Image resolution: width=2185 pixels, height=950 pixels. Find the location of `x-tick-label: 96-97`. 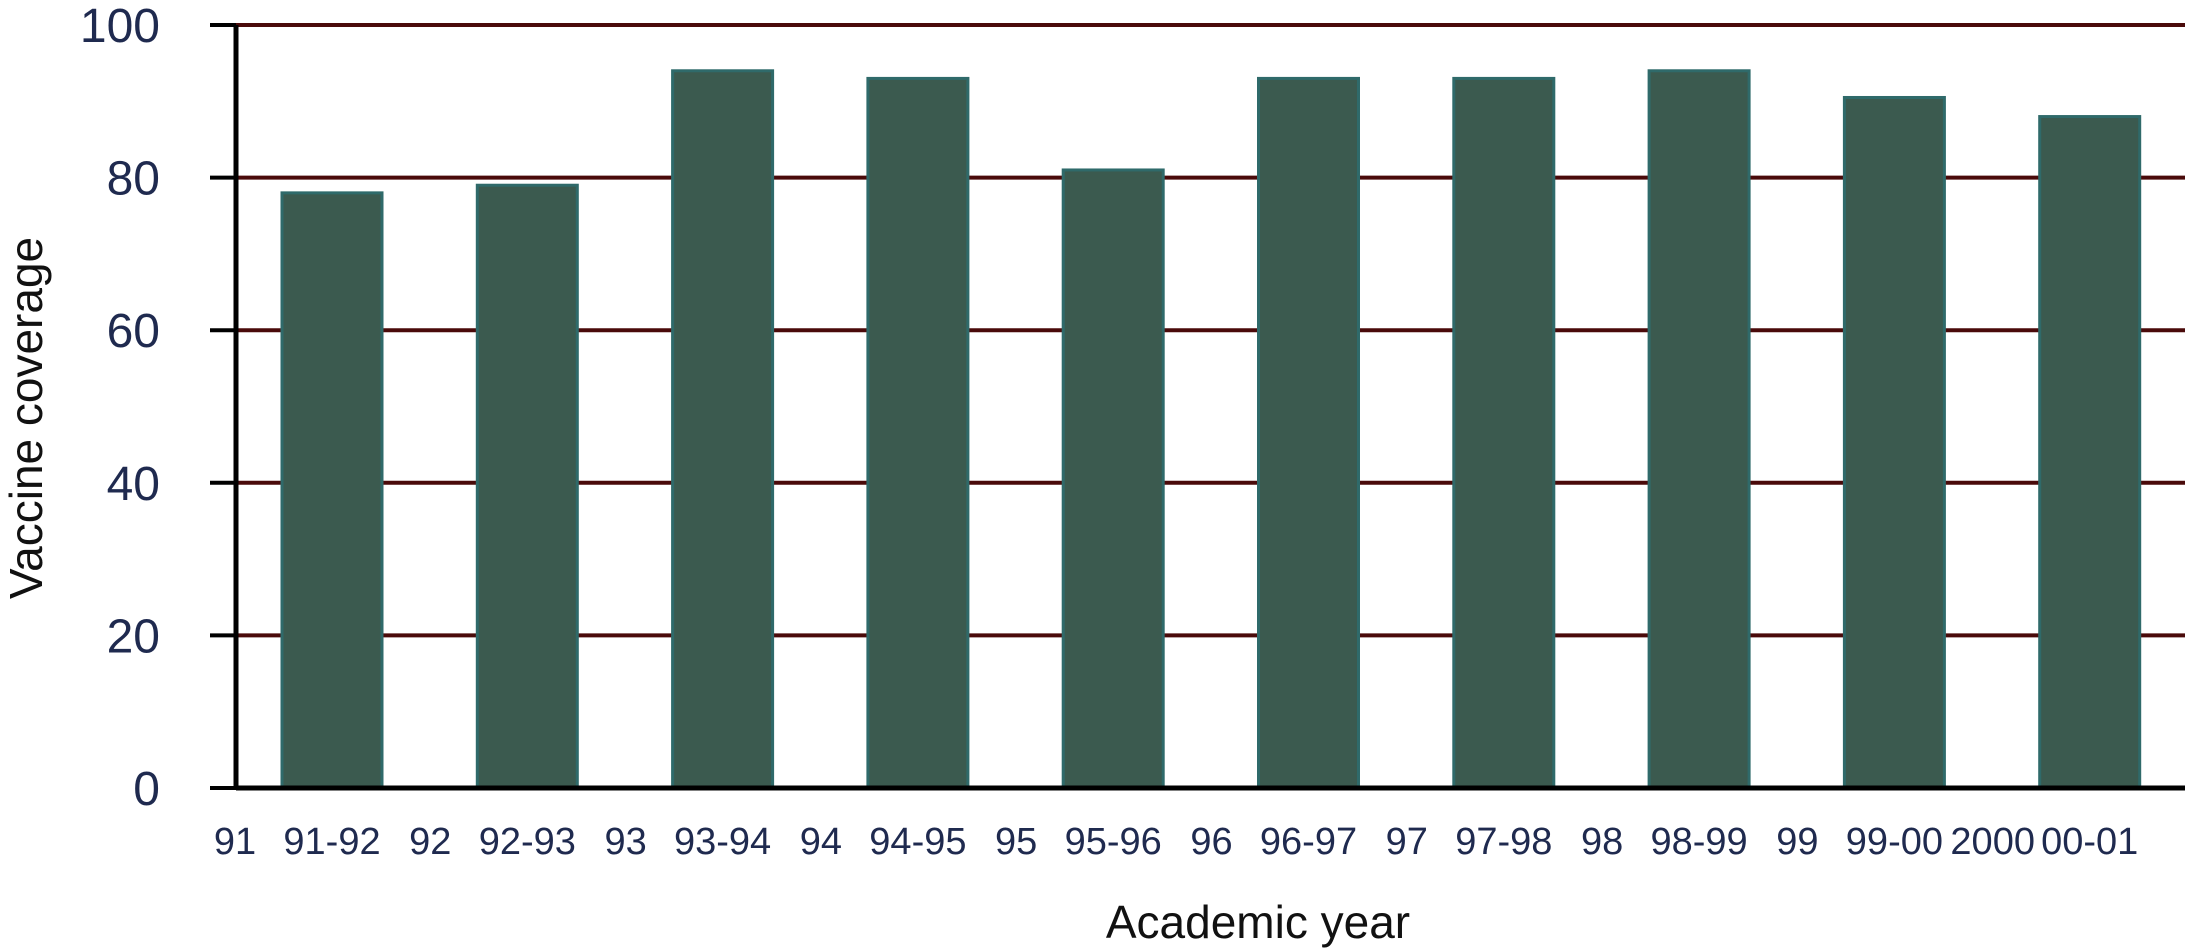

x-tick-label: 96-97 is located at coordinates (1308, 842).